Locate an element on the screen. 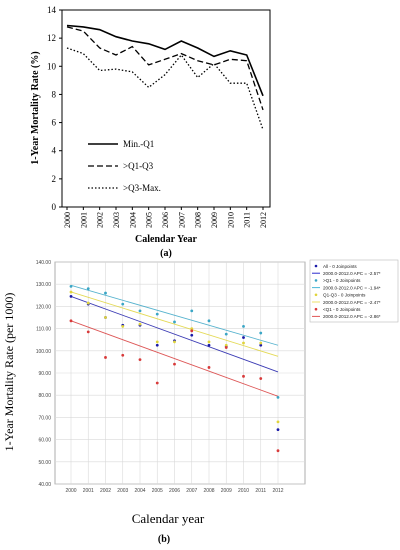  panel-a-y-axis-label: 1-Year Mortality Rate (%) is located at coordinates (35, 107).